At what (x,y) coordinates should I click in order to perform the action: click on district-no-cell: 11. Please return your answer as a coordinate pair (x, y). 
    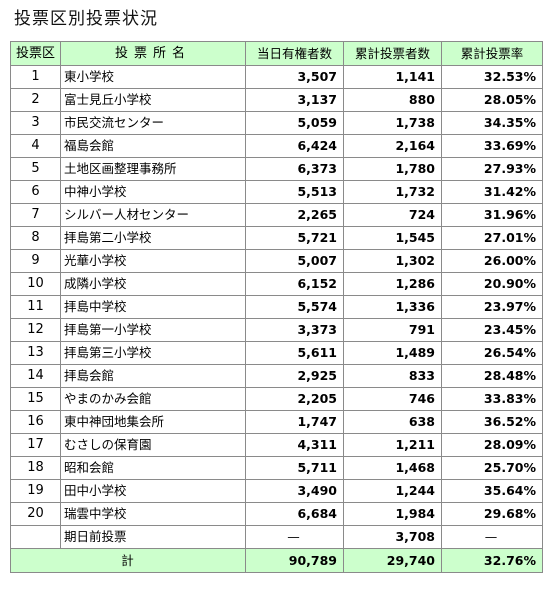
    Looking at the image, I should click on (35, 307).